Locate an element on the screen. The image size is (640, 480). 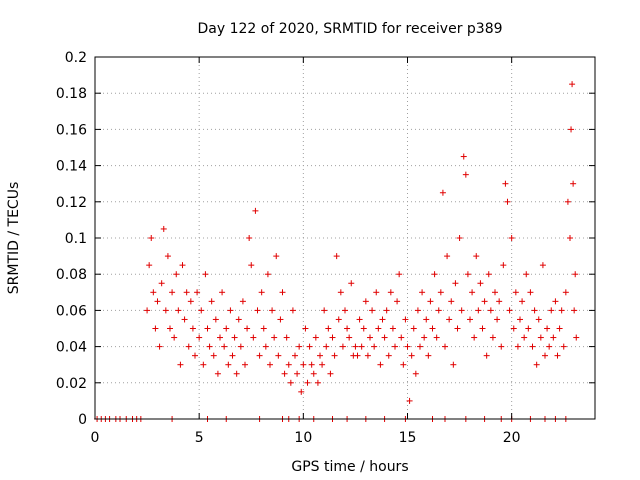
y-tick-label: 0.1 is located at coordinates (76, 239).